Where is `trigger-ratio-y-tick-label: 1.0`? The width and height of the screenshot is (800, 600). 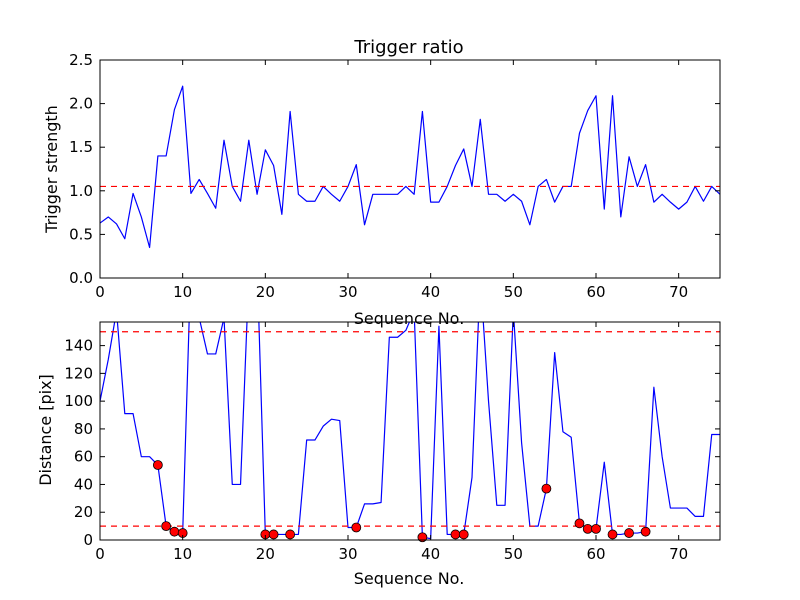
trigger-ratio-y-tick-label: 1.0 is located at coordinates (81, 191).